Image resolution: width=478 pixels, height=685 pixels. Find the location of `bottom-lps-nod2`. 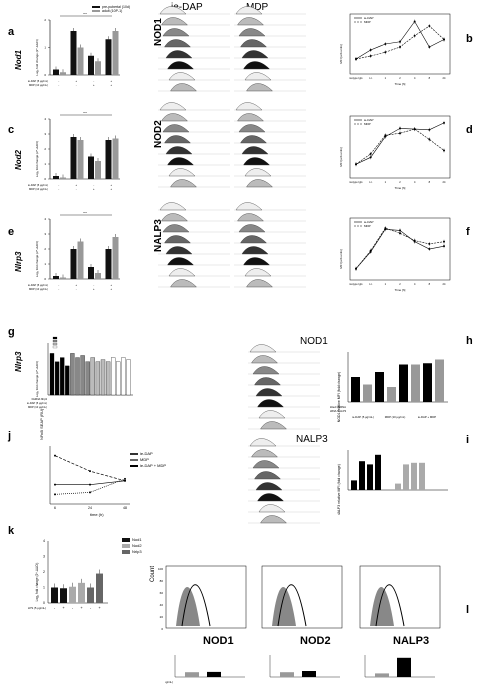

bottom-lps-nod2 is located at coordinates (292, 605).